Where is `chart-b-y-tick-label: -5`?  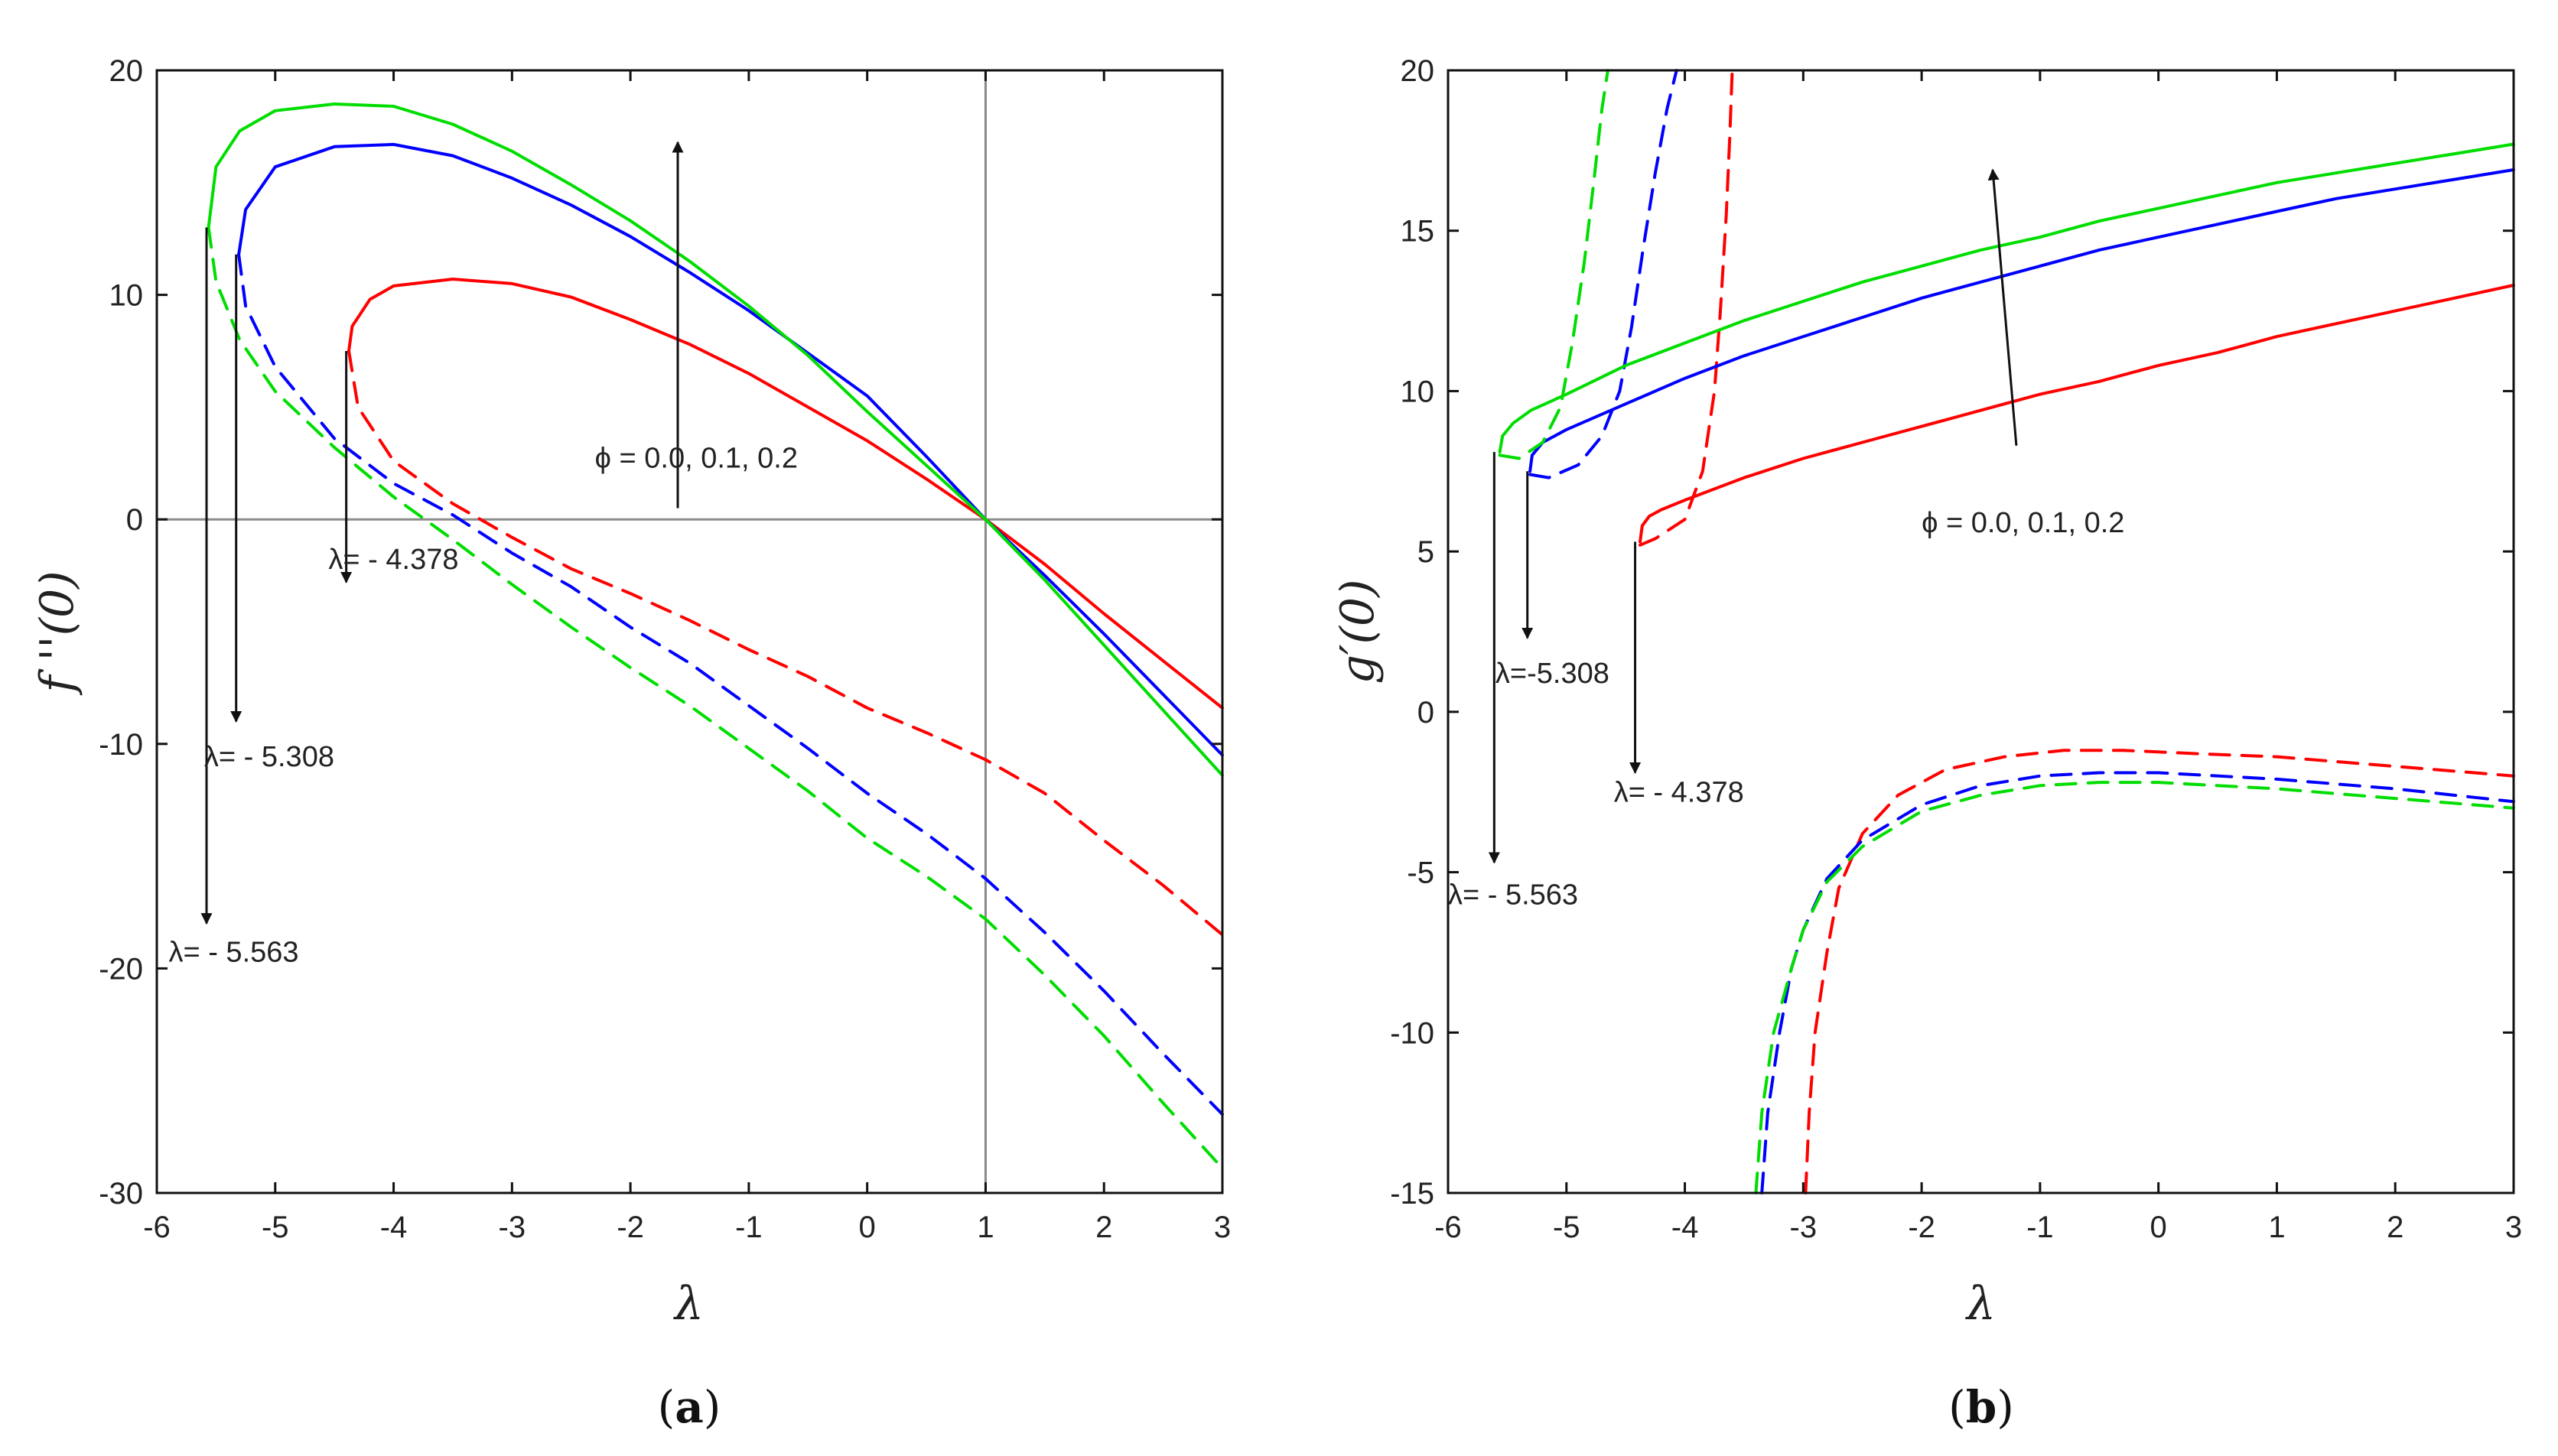
chart-b-y-tick-label: -5 is located at coordinates (1420, 873).